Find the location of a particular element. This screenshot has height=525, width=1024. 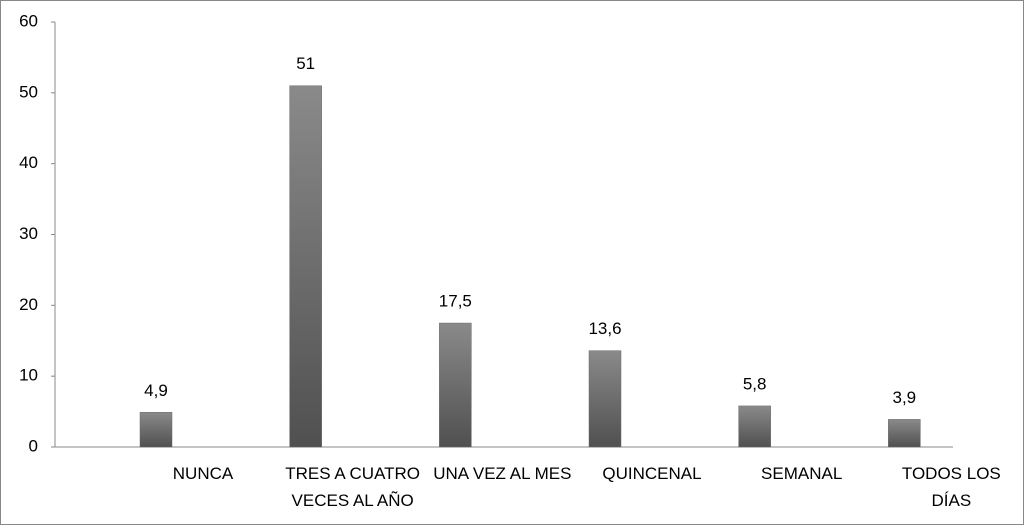

y-tick-label: 50 is located at coordinates (28, 91).